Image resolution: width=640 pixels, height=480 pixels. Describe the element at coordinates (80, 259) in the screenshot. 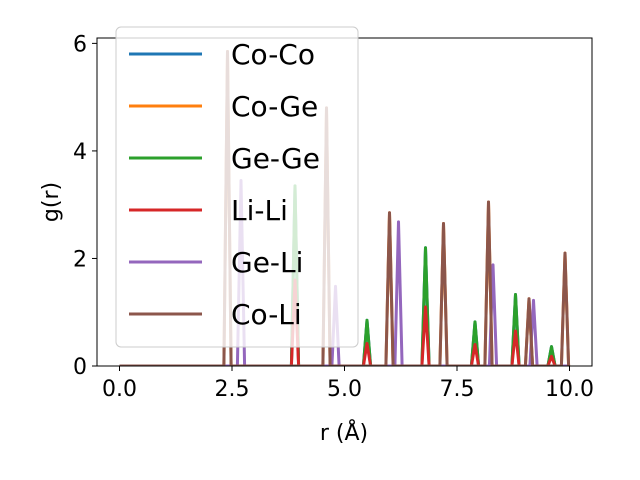

I see `y-tick-label: 2` at that location.